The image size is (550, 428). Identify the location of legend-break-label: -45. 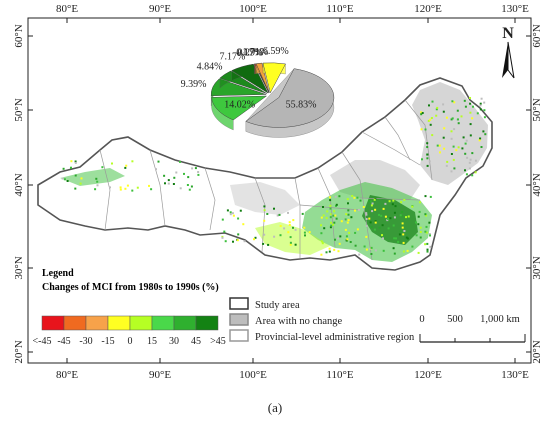
(63, 341).